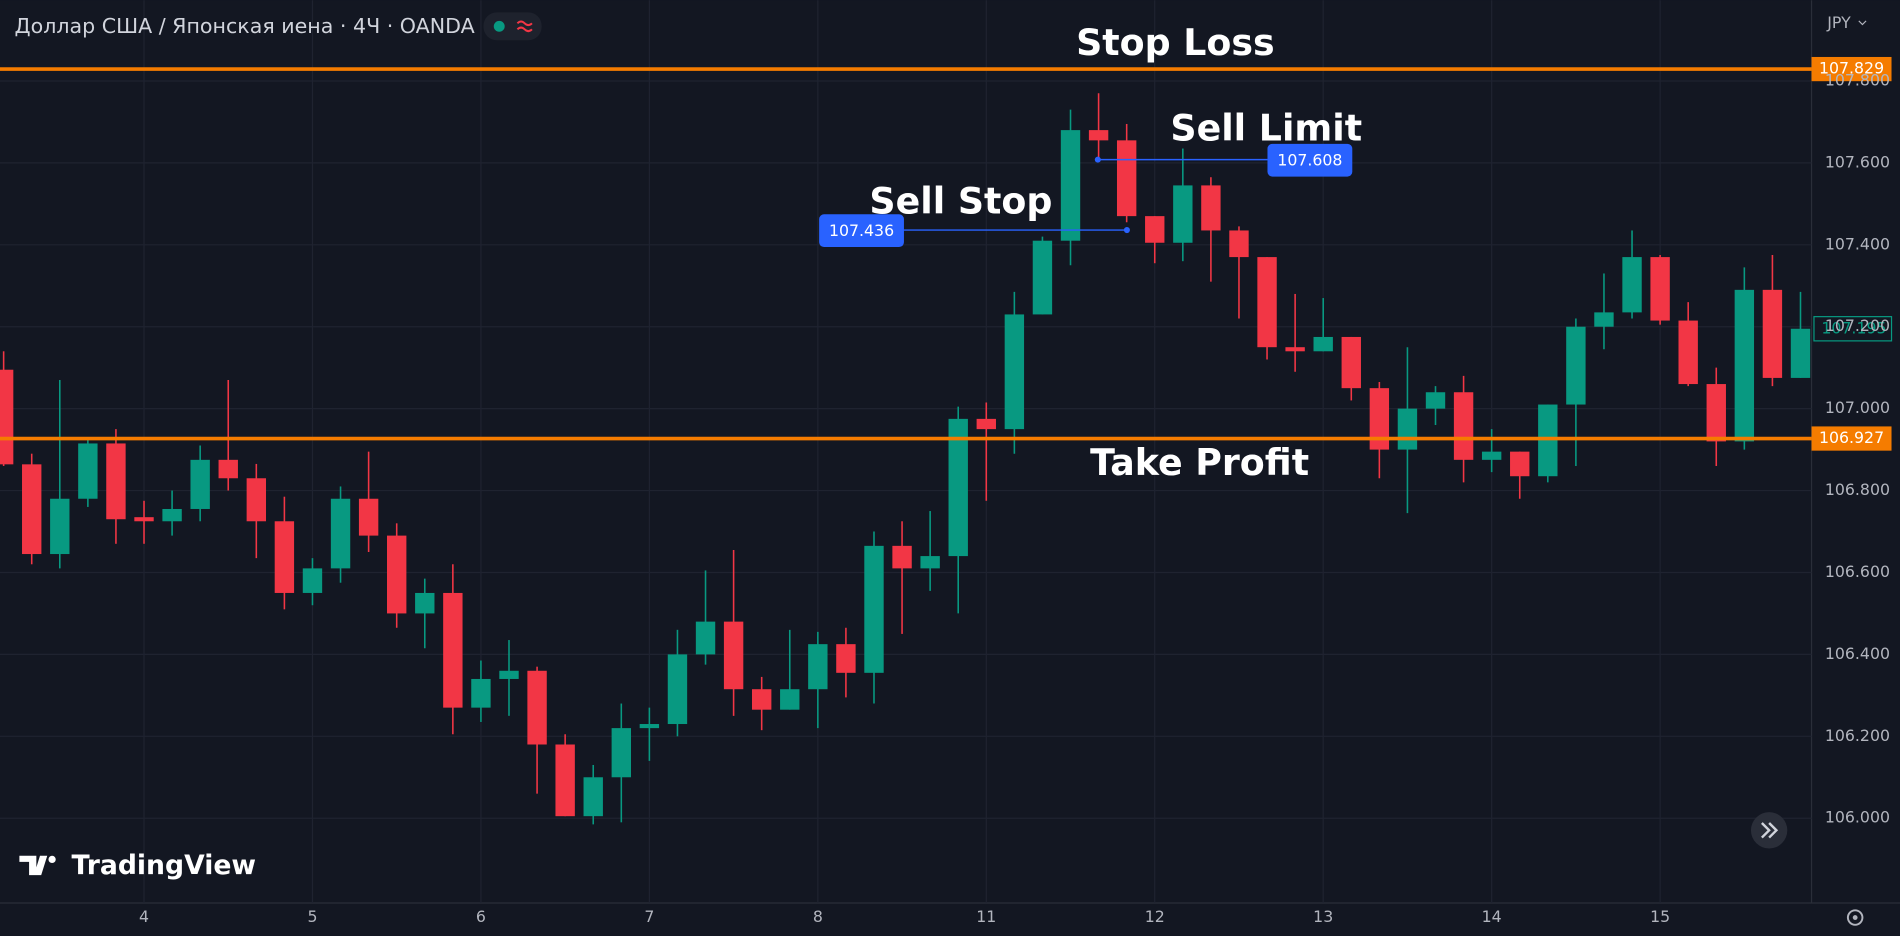 This screenshot has height=936, width=1900. What do you see at coordinates (960, 200) in the screenshot?
I see `order-annotation: Sell Stop` at bounding box center [960, 200].